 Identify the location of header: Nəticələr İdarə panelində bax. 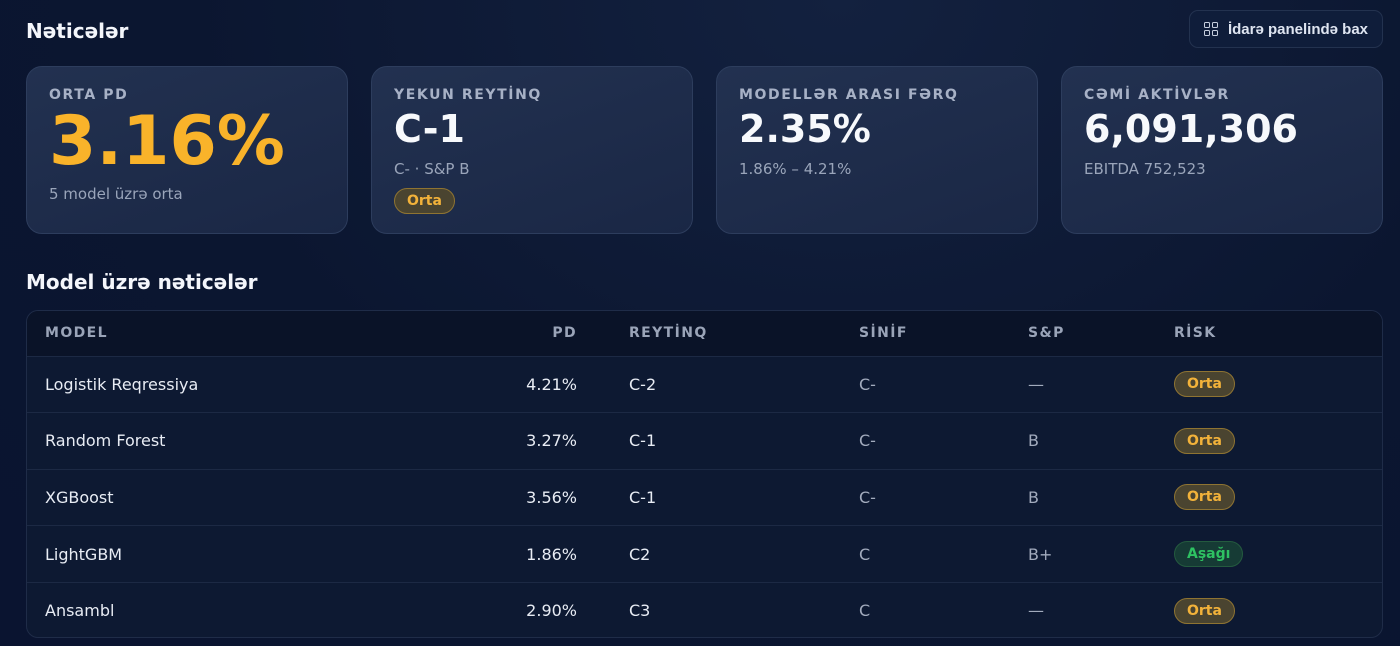
(704, 29).